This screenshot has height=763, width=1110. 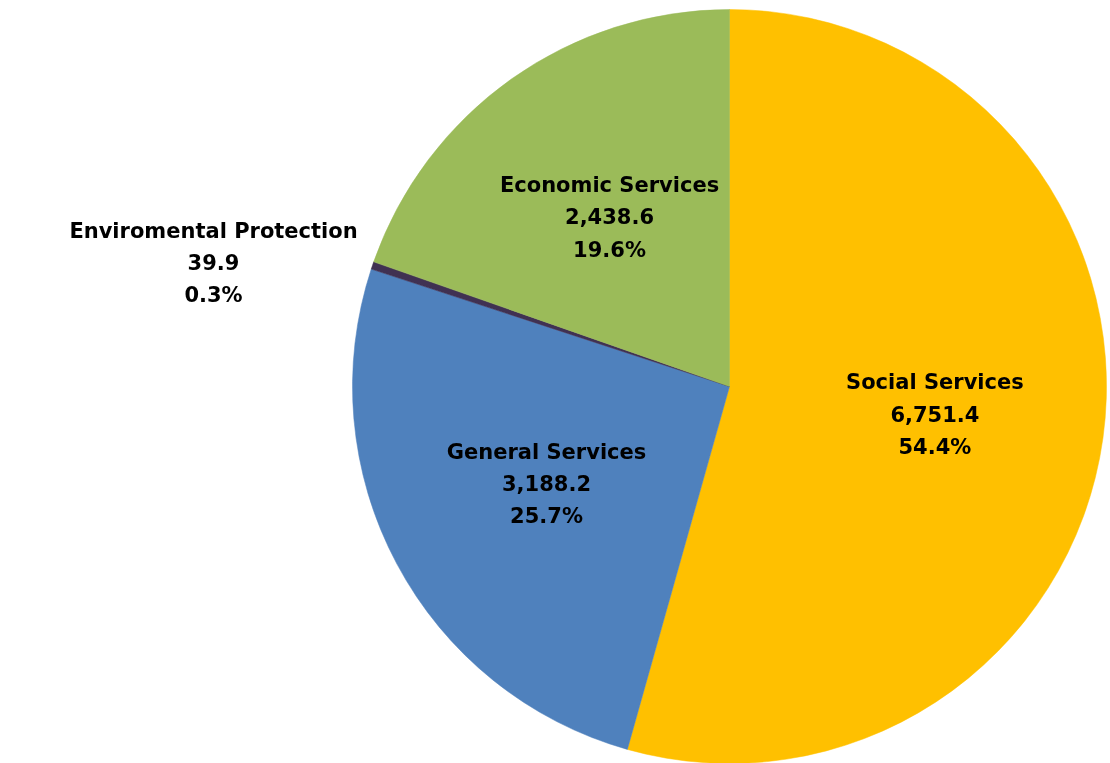 What do you see at coordinates (546, 451) in the screenshot?
I see `slice-label: General Services` at bounding box center [546, 451].